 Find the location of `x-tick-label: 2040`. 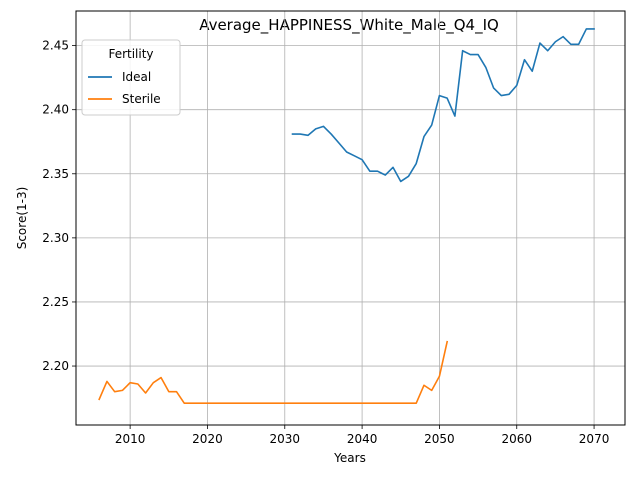

x-tick-label: 2040 is located at coordinates (362, 439).